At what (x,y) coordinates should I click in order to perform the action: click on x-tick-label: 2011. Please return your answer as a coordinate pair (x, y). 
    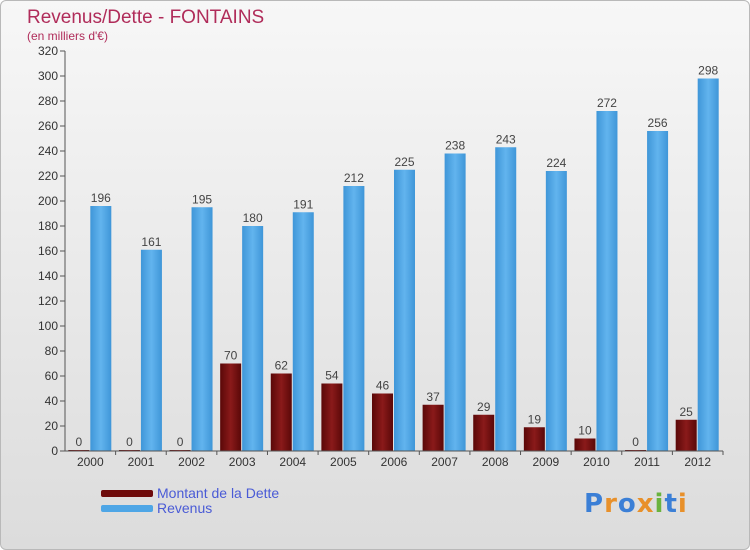
    Looking at the image, I should click on (647, 462).